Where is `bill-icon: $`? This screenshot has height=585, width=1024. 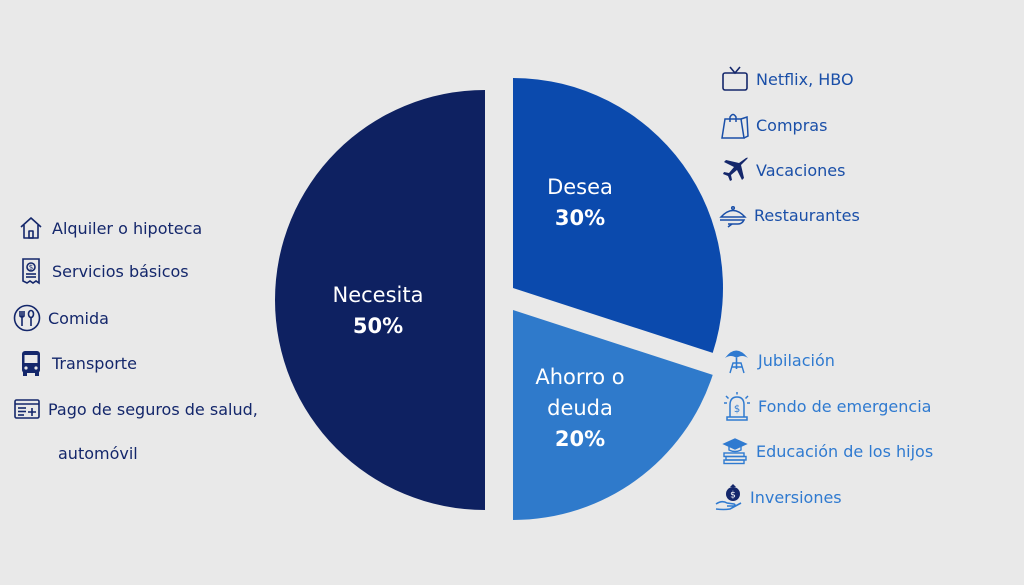
bill-icon: $ is located at coordinates (31, 271).